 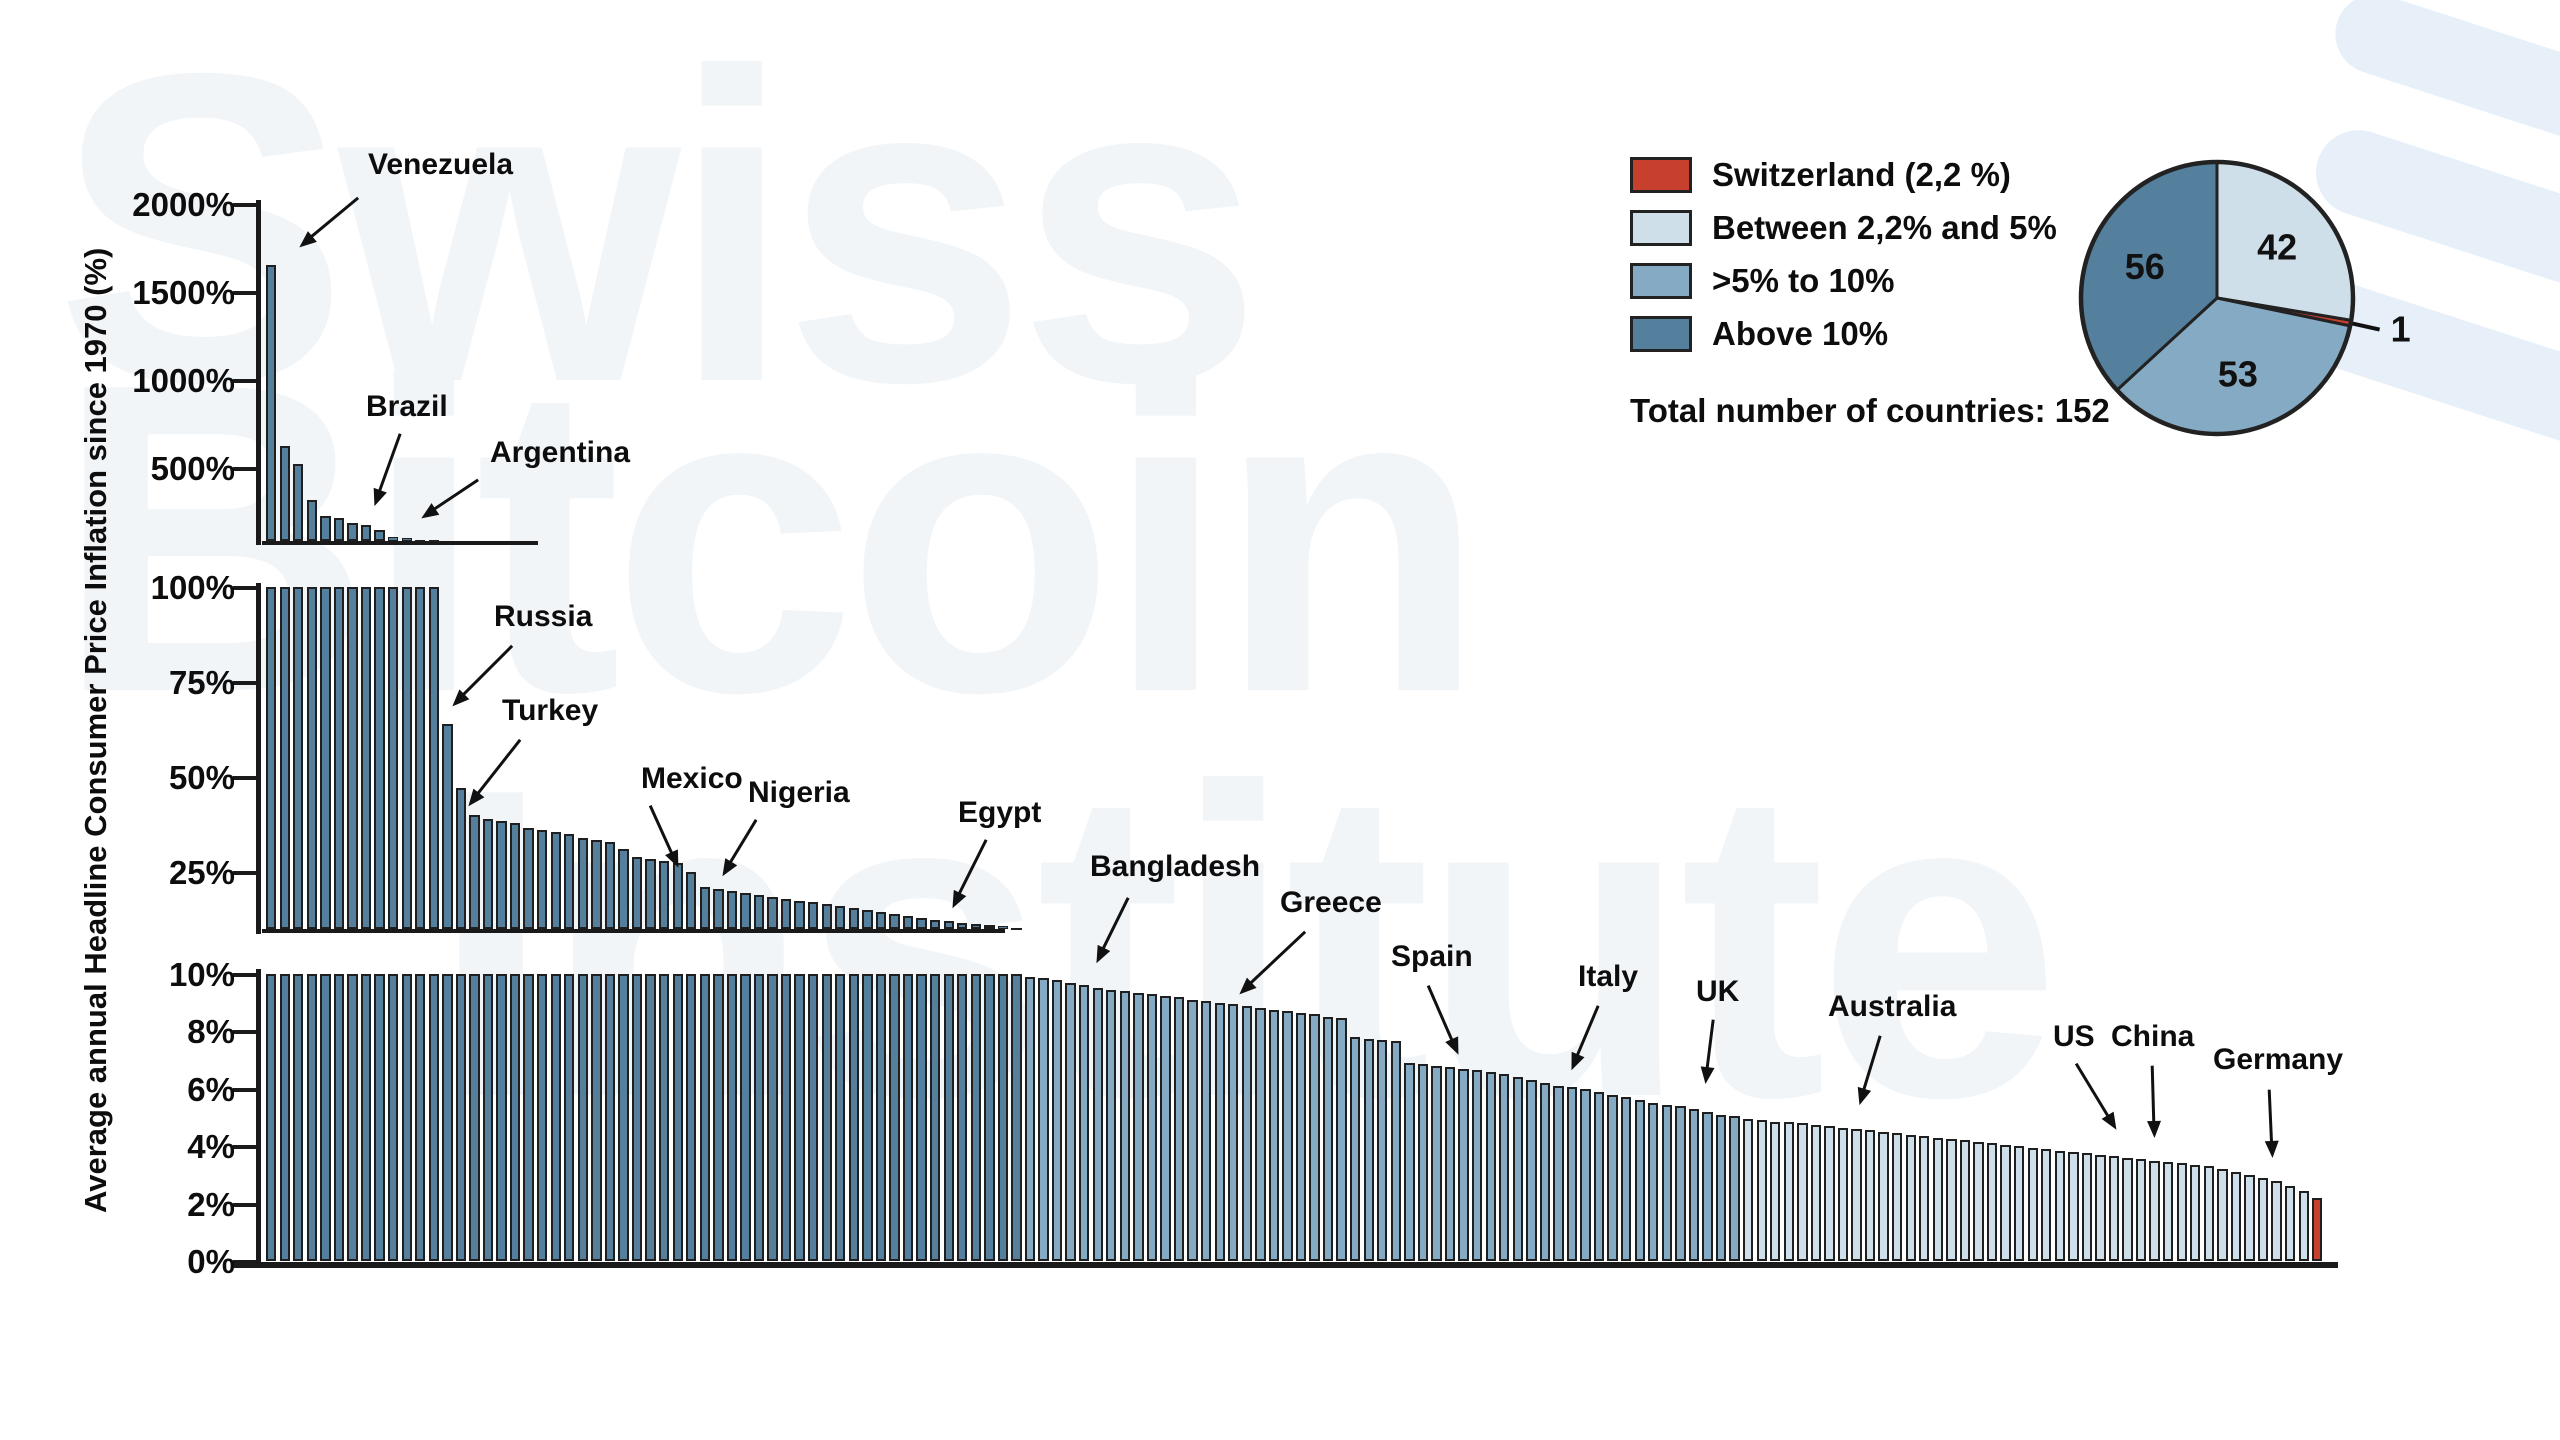 I want to click on legend-label: Switzerland (2,2 %), so click(x=1861, y=174).